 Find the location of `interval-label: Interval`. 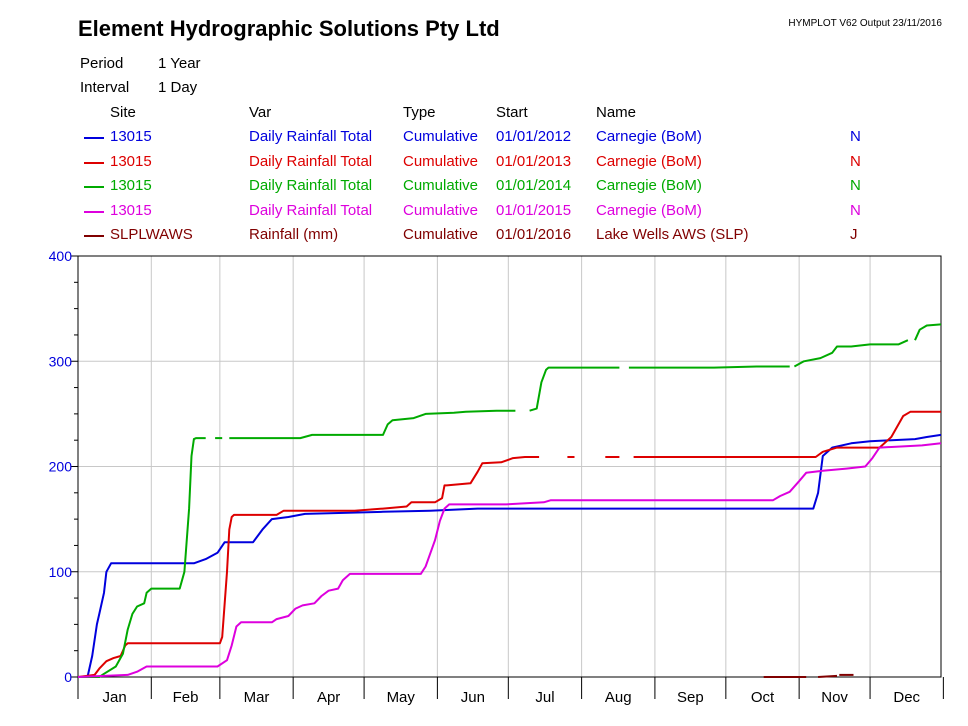

interval-label: Interval is located at coordinates (105, 87).